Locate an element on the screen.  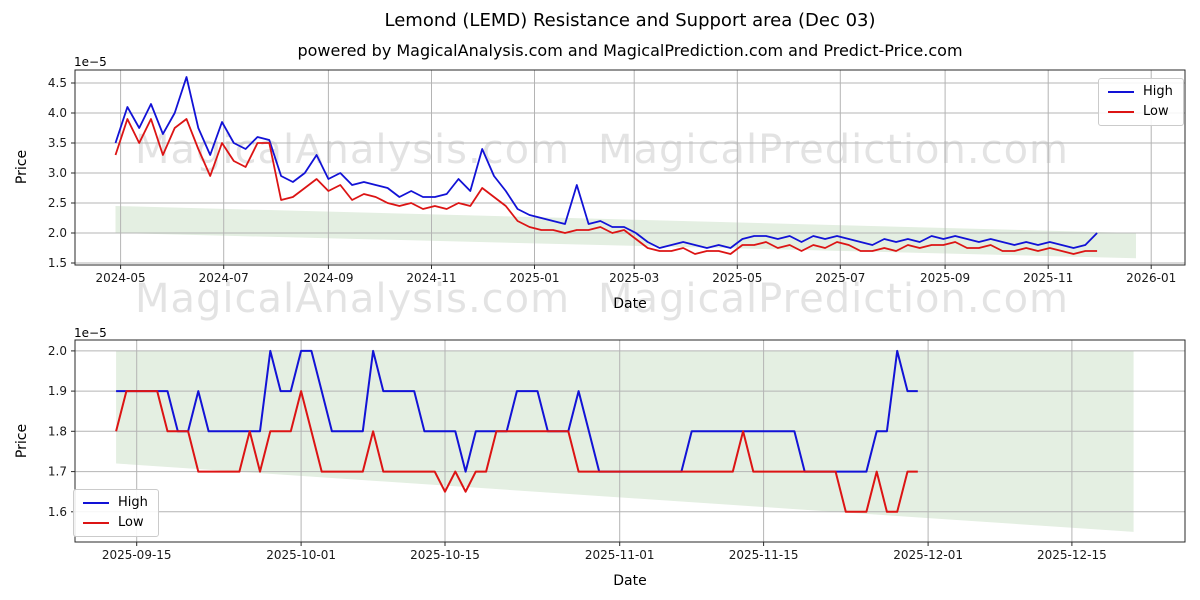
top-chart-legend: High Low is located at coordinates (1141, 102).